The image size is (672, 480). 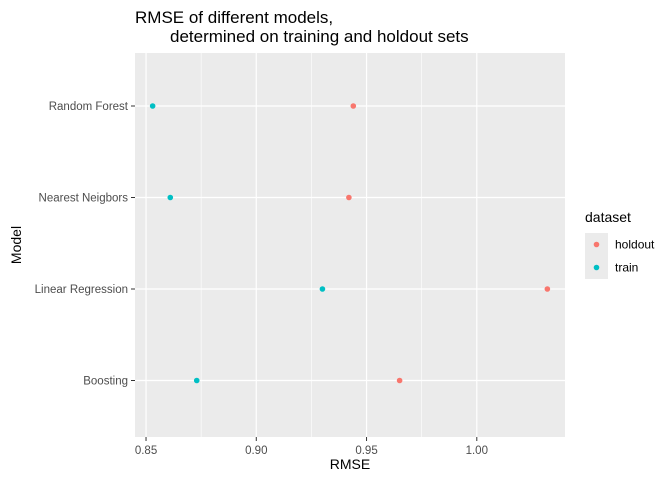 What do you see at coordinates (608, 217) in the screenshot?
I see `legend-title: dataset` at bounding box center [608, 217].